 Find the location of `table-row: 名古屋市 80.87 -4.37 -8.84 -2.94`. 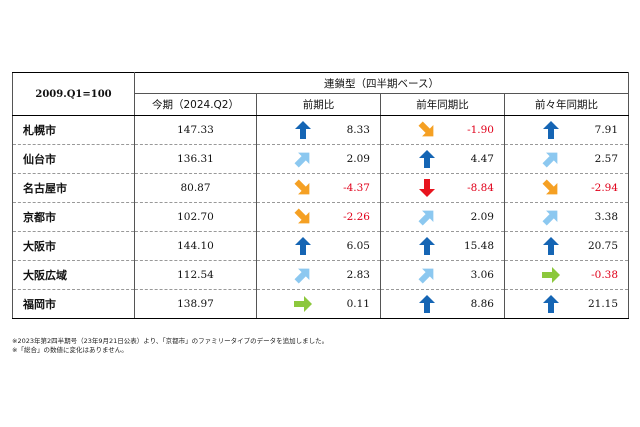

table-row: 名古屋市 80.87 -4.37 -8.84 -2.94 is located at coordinates (321, 188).